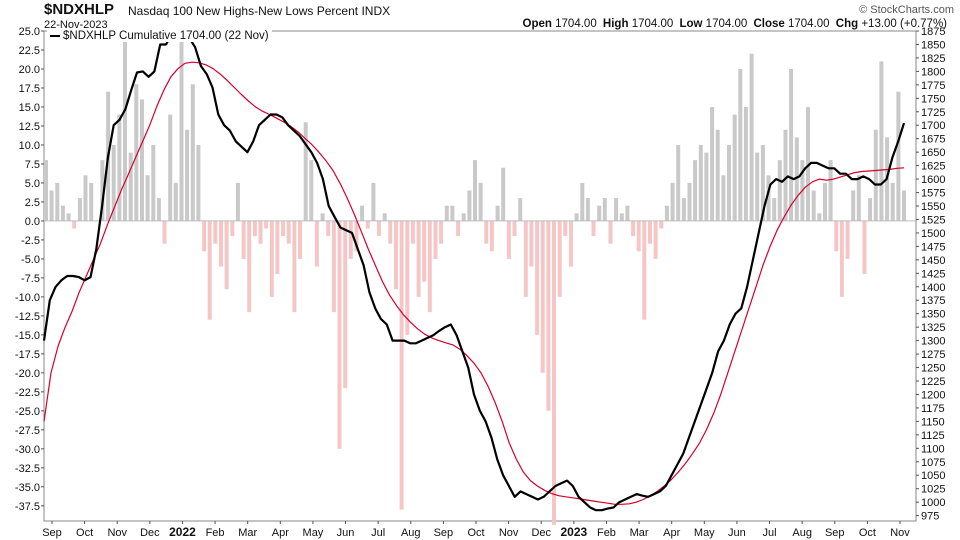  What do you see at coordinates (933, 503) in the screenshot?
I see `right-tick-label: 1000` at bounding box center [933, 503].